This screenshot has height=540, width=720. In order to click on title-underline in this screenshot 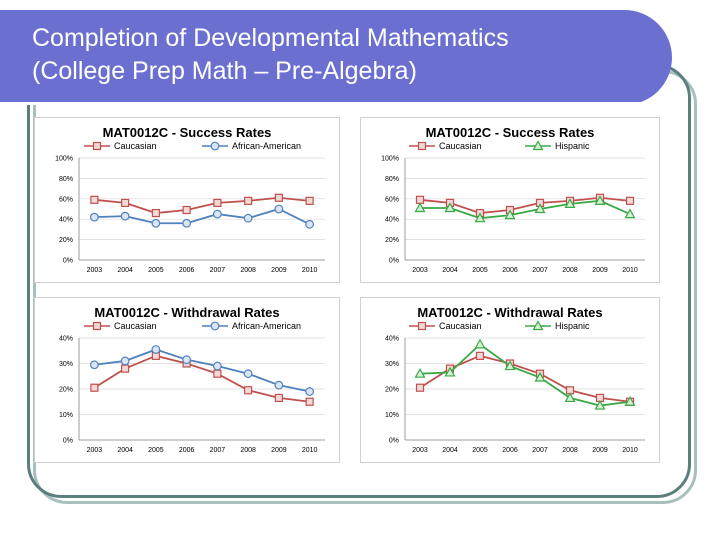, I will do `click(332, 103)`.